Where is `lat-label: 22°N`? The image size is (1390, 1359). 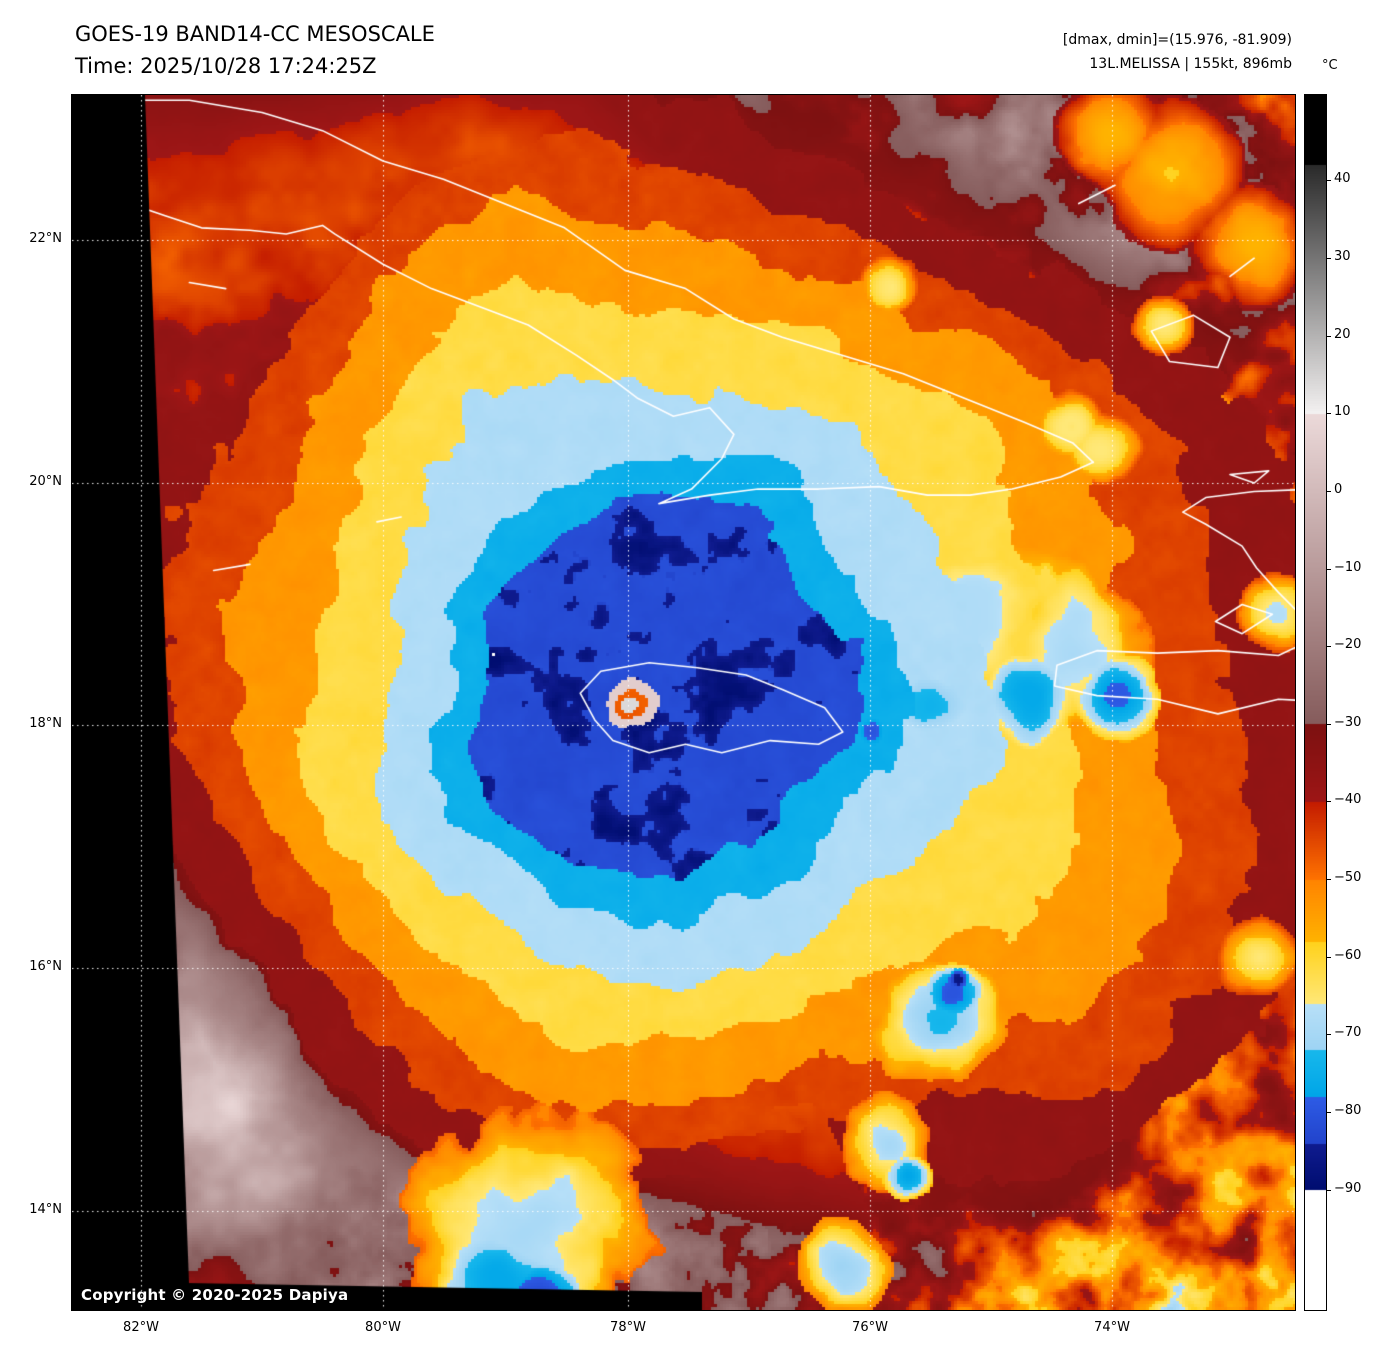 lat-label: 22°N is located at coordinates (45, 238).